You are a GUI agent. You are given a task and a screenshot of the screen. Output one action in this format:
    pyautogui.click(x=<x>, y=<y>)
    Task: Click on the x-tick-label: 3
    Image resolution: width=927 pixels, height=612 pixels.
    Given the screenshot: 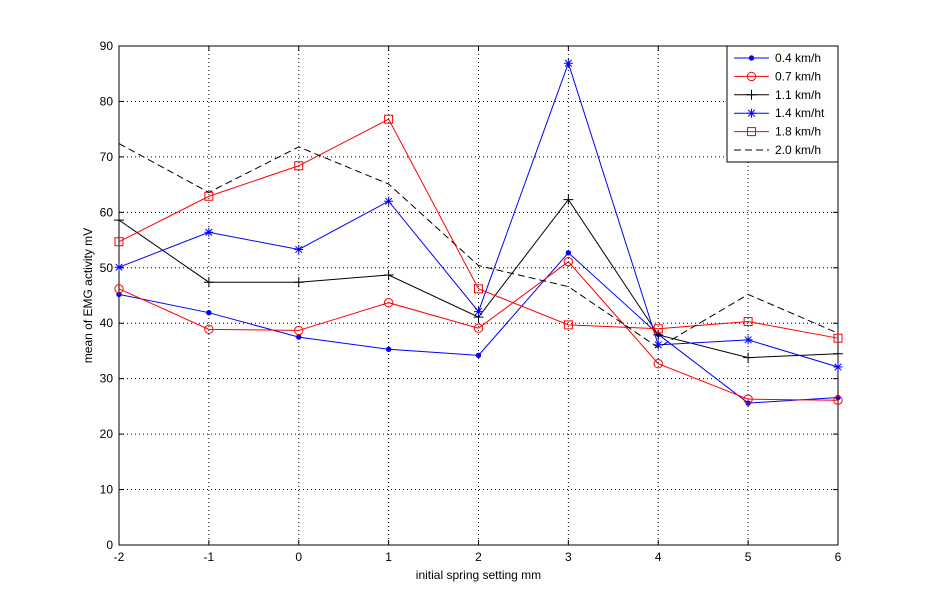 What is the action you would take?
    pyautogui.click(x=568, y=557)
    